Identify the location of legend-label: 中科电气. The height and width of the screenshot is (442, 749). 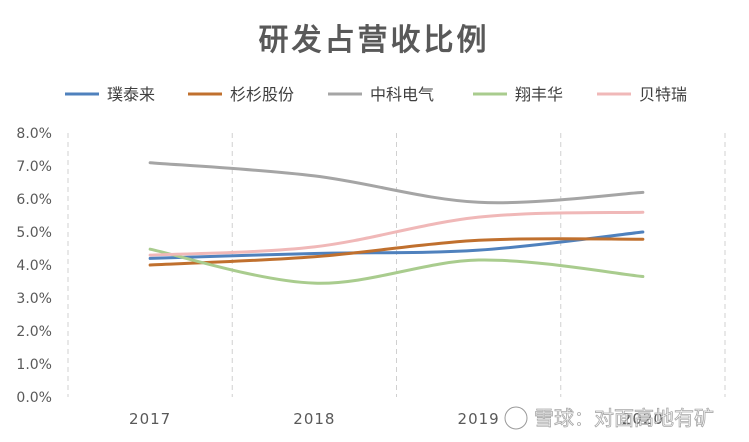
(402, 94).